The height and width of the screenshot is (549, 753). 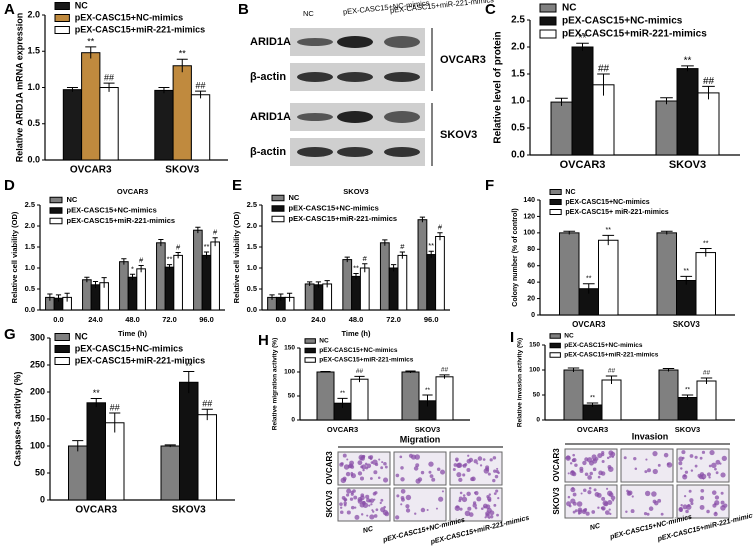 I want to click on y-tick-label: 300, so click(x=37, y=337).